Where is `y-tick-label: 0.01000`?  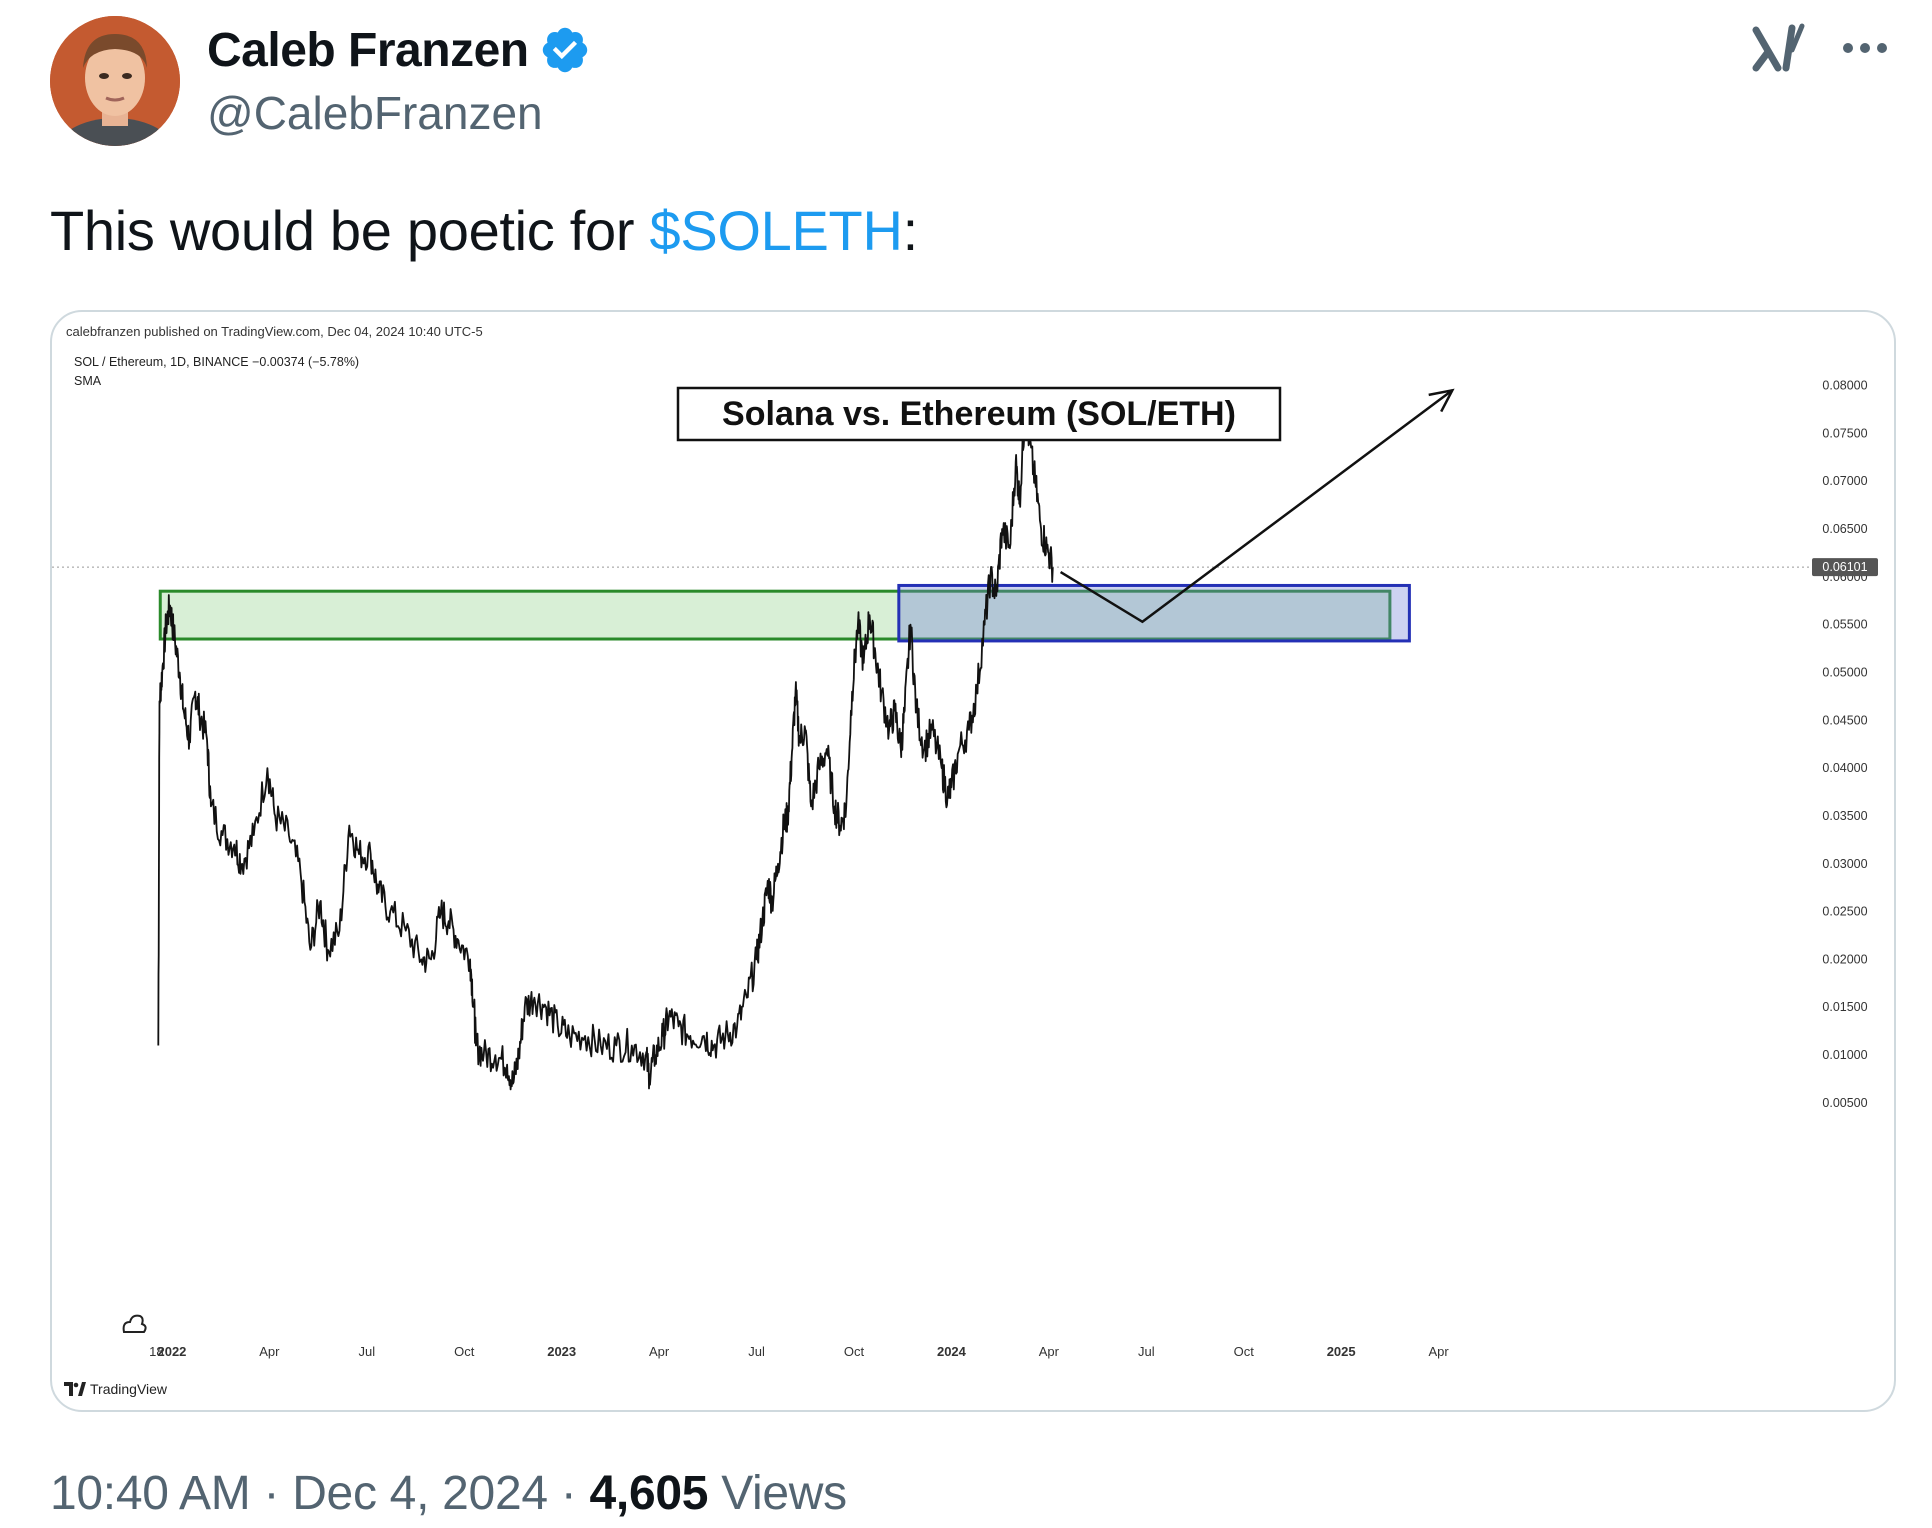 y-tick-label: 0.01000 is located at coordinates (1844, 1055).